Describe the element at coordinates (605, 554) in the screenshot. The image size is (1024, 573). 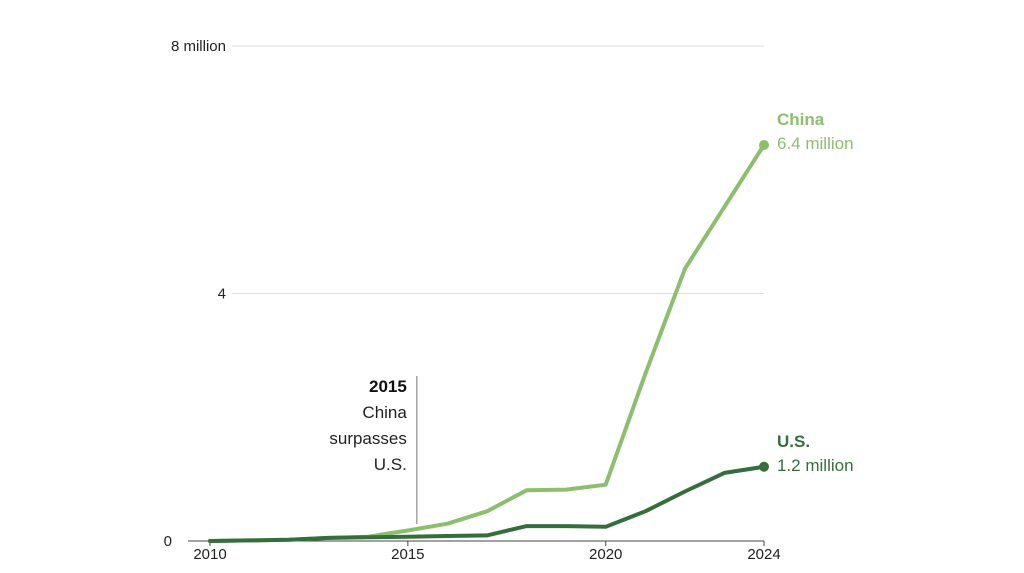
I see `x-tick-label: 2020` at that location.